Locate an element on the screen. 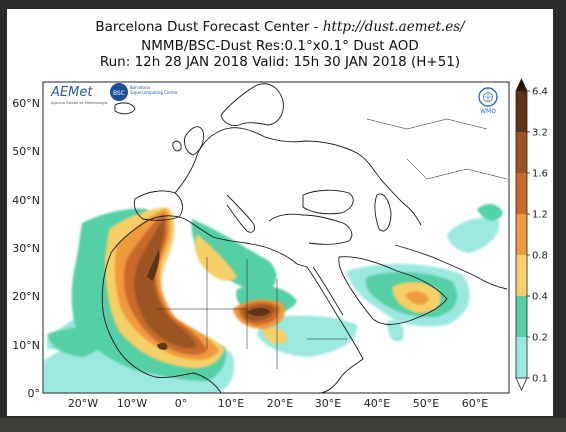 This screenshot has height=432, width=566. aemet-logo-text: AEMet is located at coordinates (71, 92).